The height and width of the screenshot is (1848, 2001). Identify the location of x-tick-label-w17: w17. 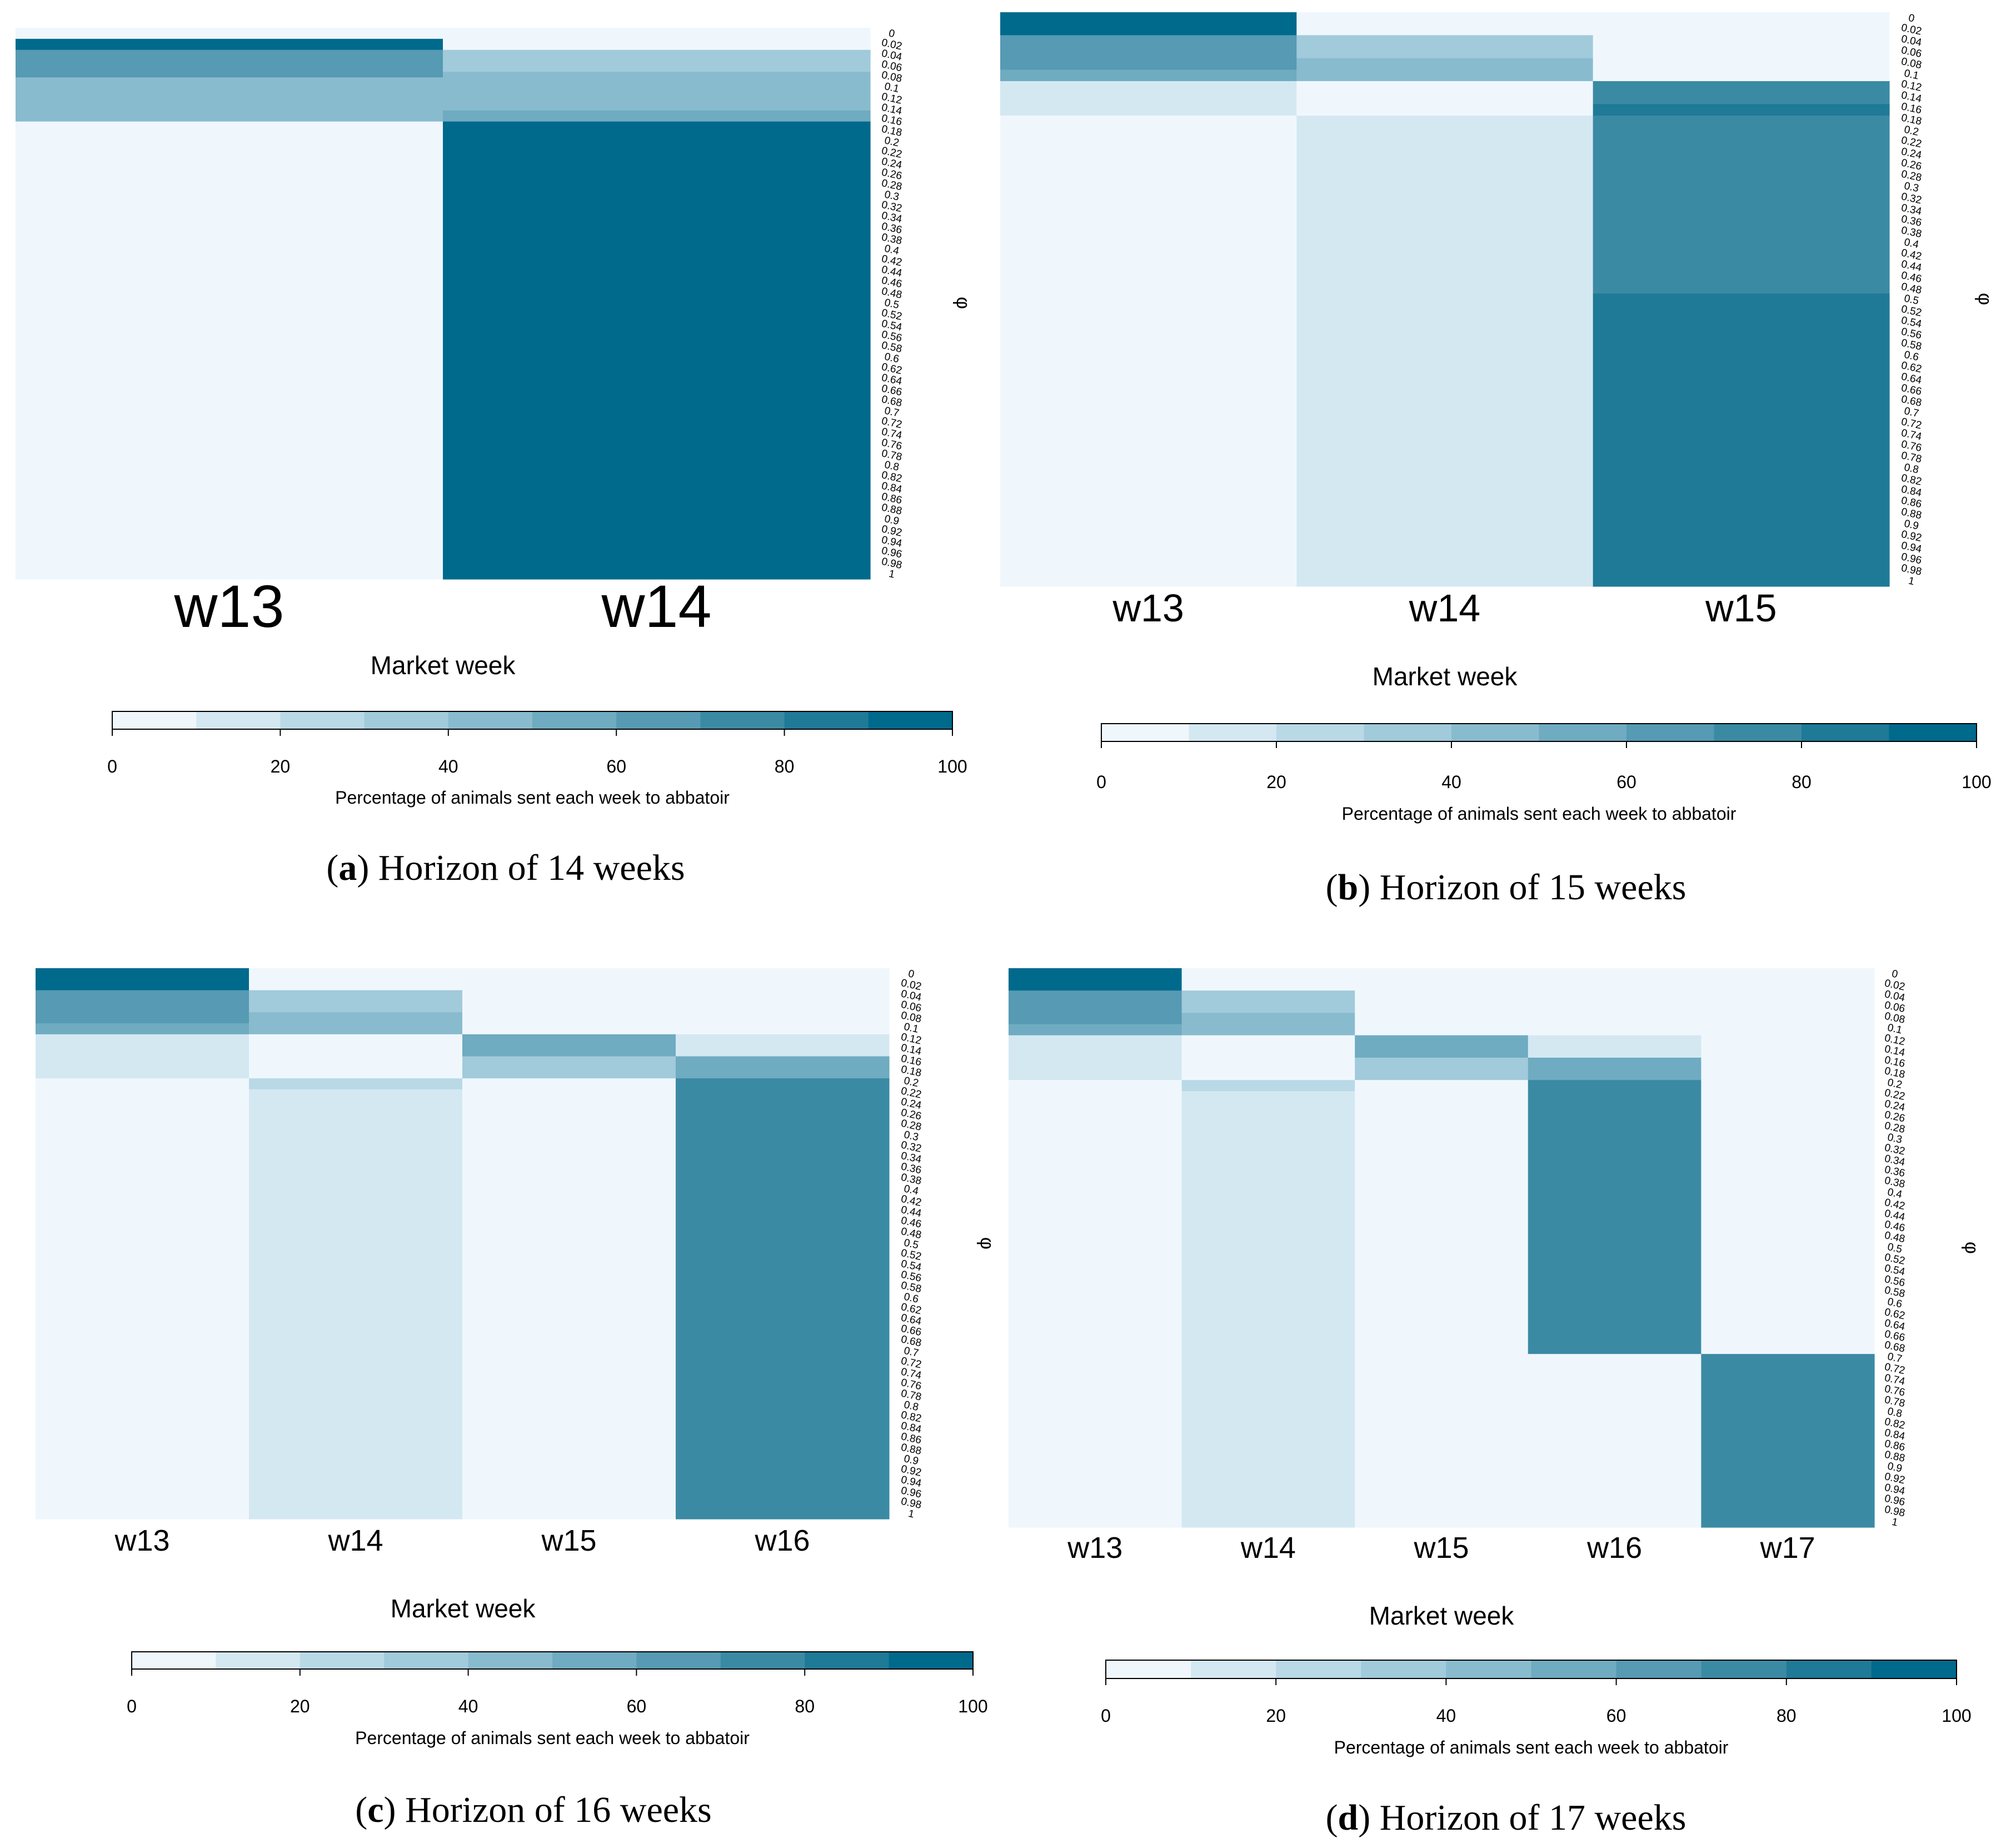
(1787, 1548).